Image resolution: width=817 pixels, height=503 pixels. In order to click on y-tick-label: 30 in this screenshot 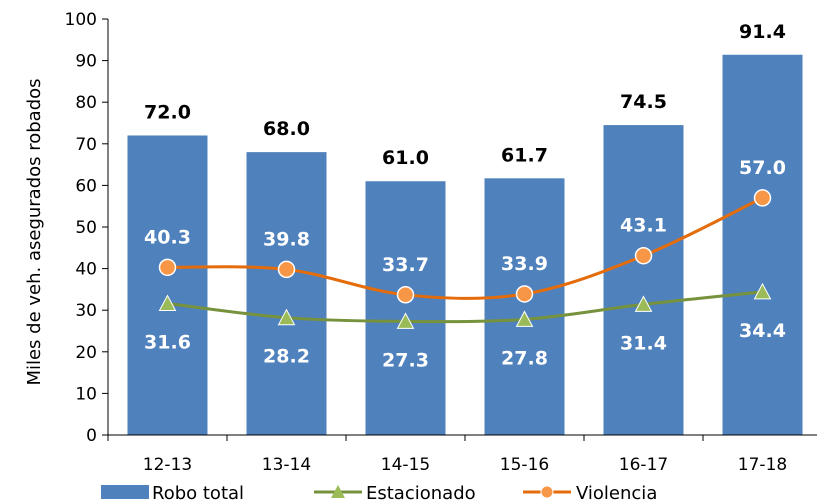, I will do `click(86, 311)`.